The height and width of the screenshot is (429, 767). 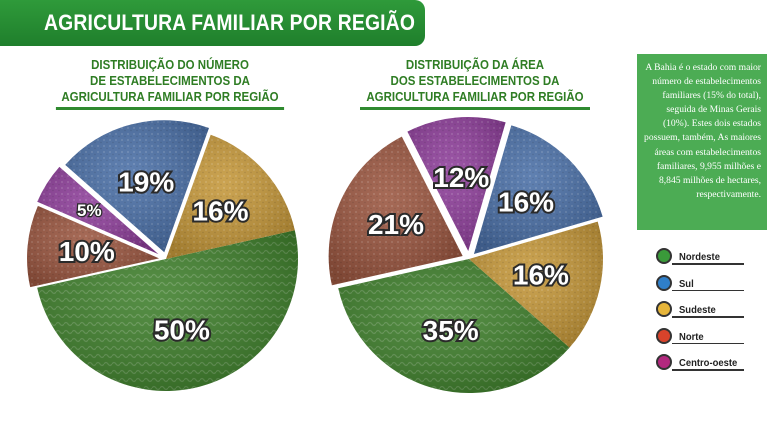 I want to click on pie-label-centro-oeste: 12%, so click(x=461, y=177).